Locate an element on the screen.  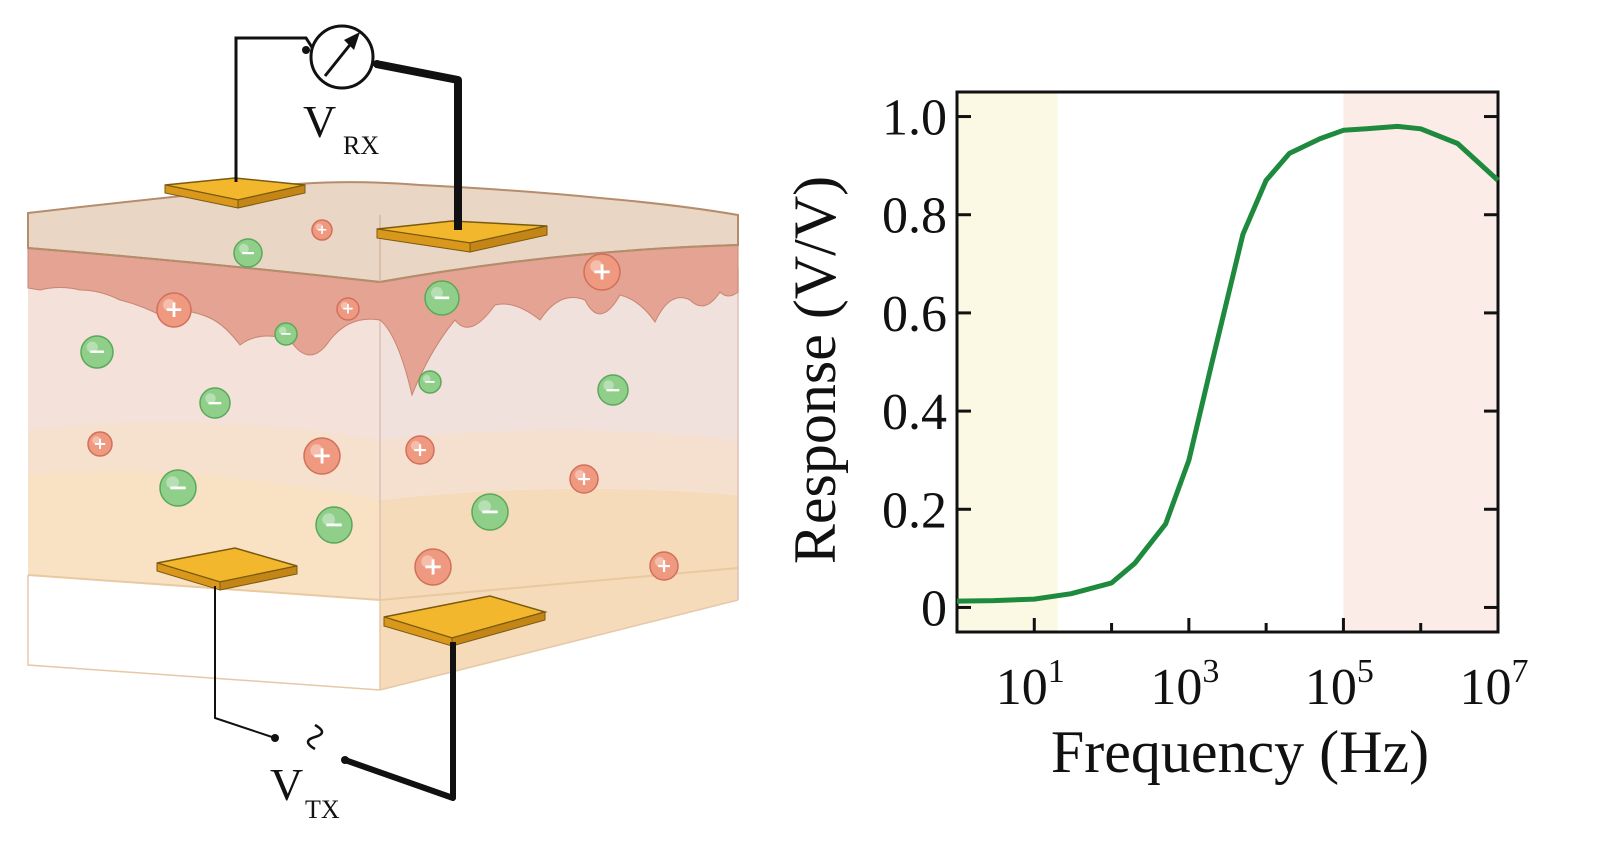
y-tick-label: 0.6 is located at coordinates (914, 314).